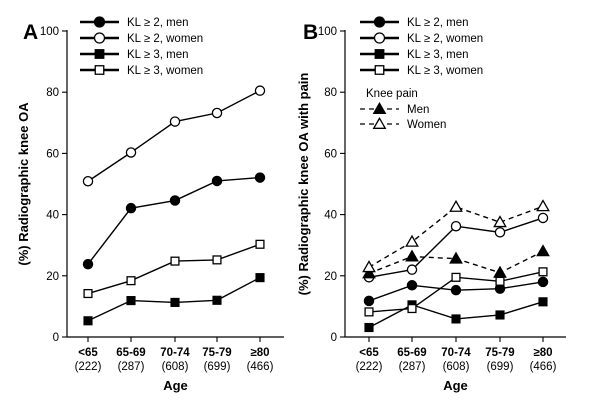 This screenshot has width=600, height=402. Describe the element at coordinates (403, 123) in the screenshot. I see `legend-item-women: Women` at that location.